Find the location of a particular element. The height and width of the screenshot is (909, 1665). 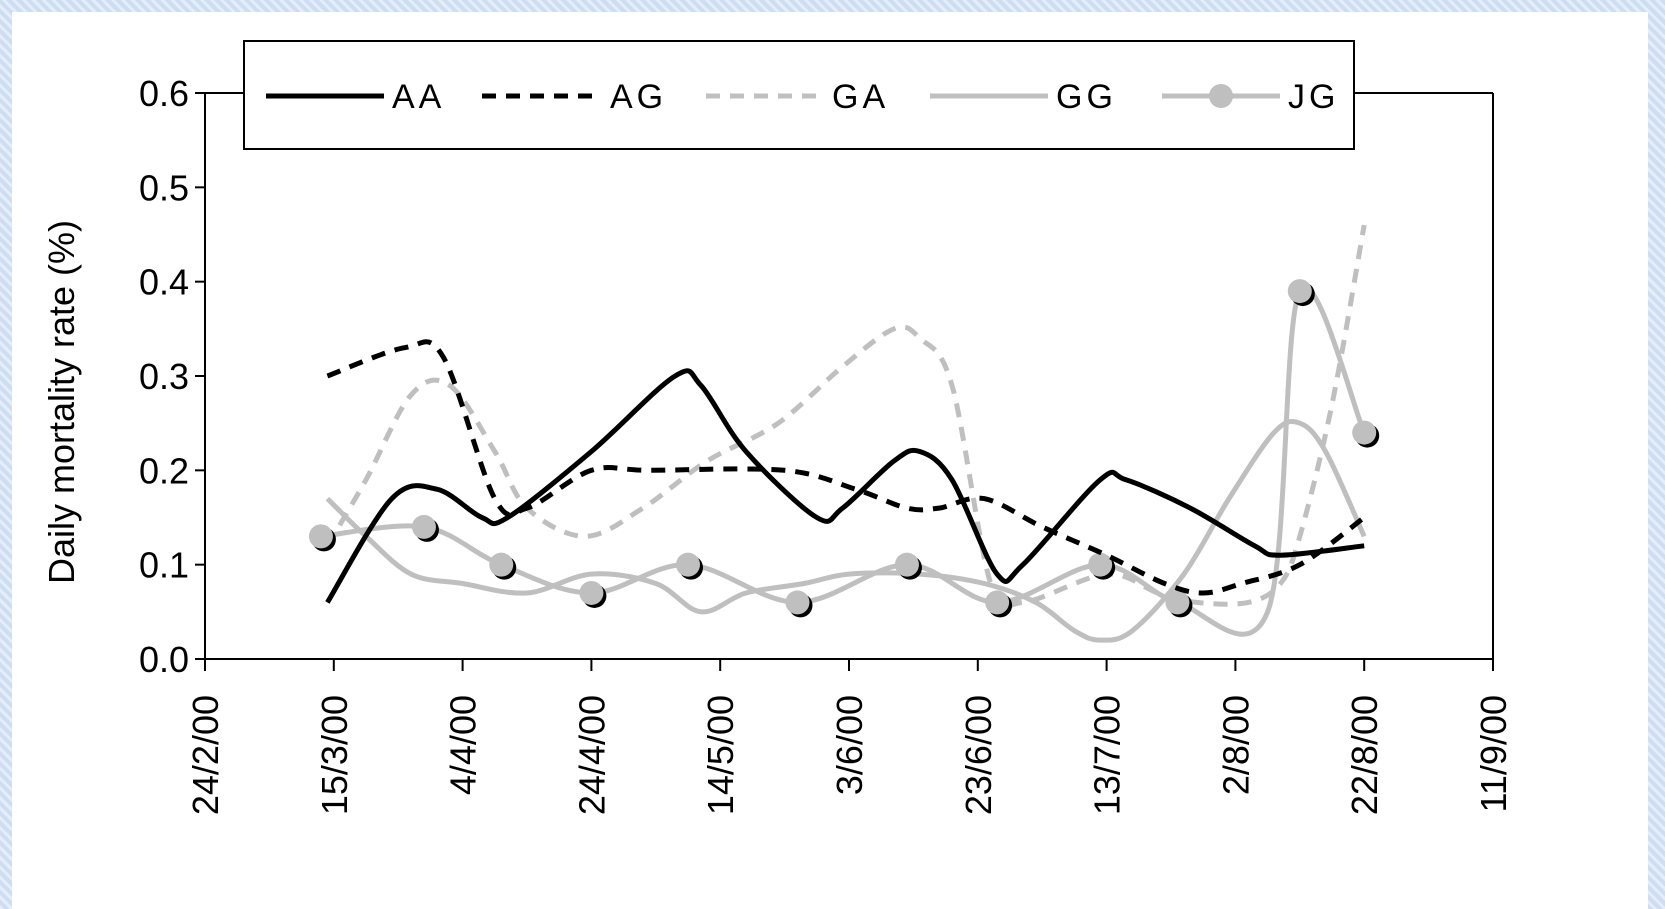

legend-marker-jg is located at coordinates (1221, 96).